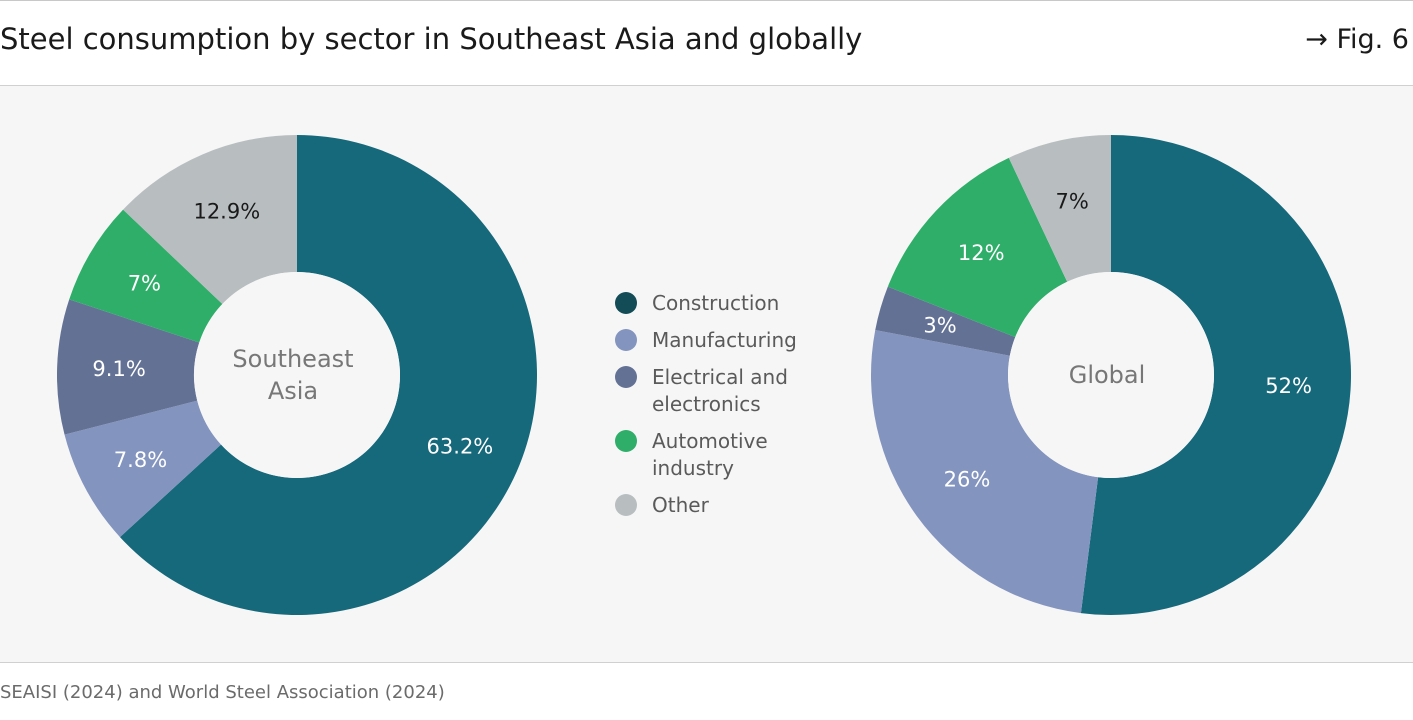  What do you see at coordinates (1288, 386) in the screenshot?
I see `slice-label-construction: 52%` at bounding box center [1288, 386].